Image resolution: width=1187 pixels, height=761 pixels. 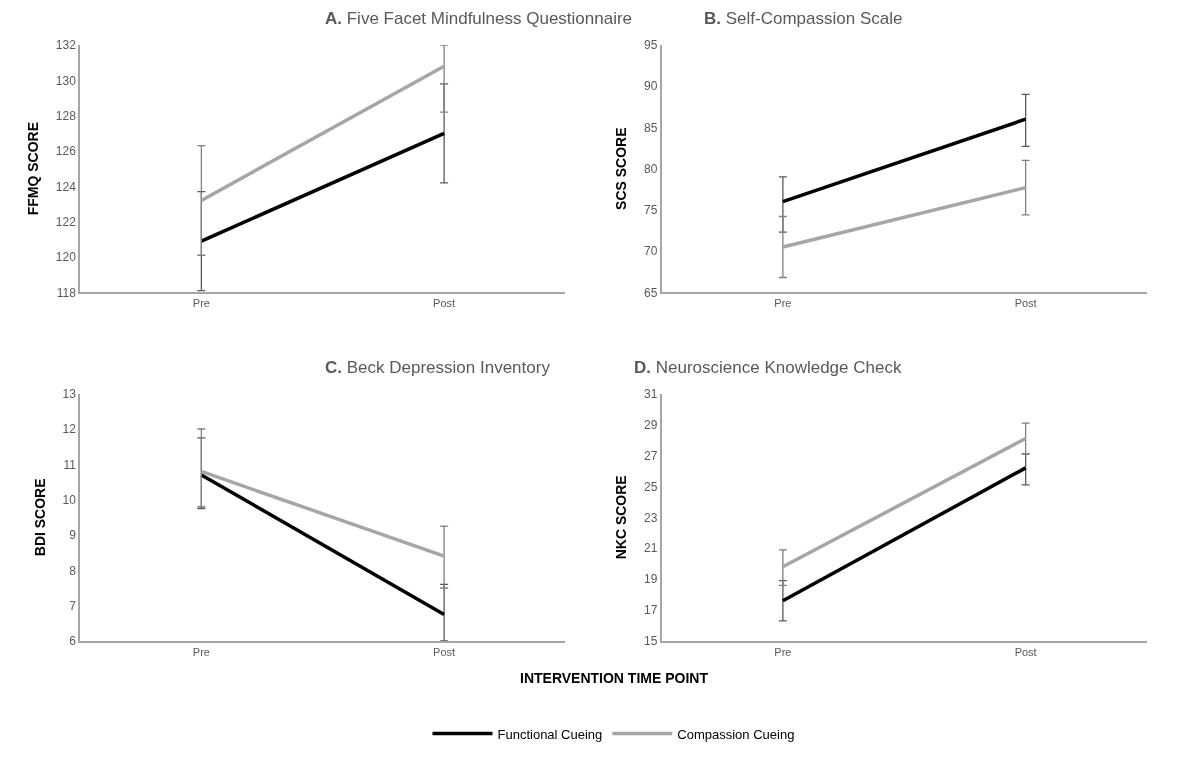 What do you see at coordinates (651, 641) in the screenshot?
I see `y-tick-label: 15` at bounding box center [651, 641].